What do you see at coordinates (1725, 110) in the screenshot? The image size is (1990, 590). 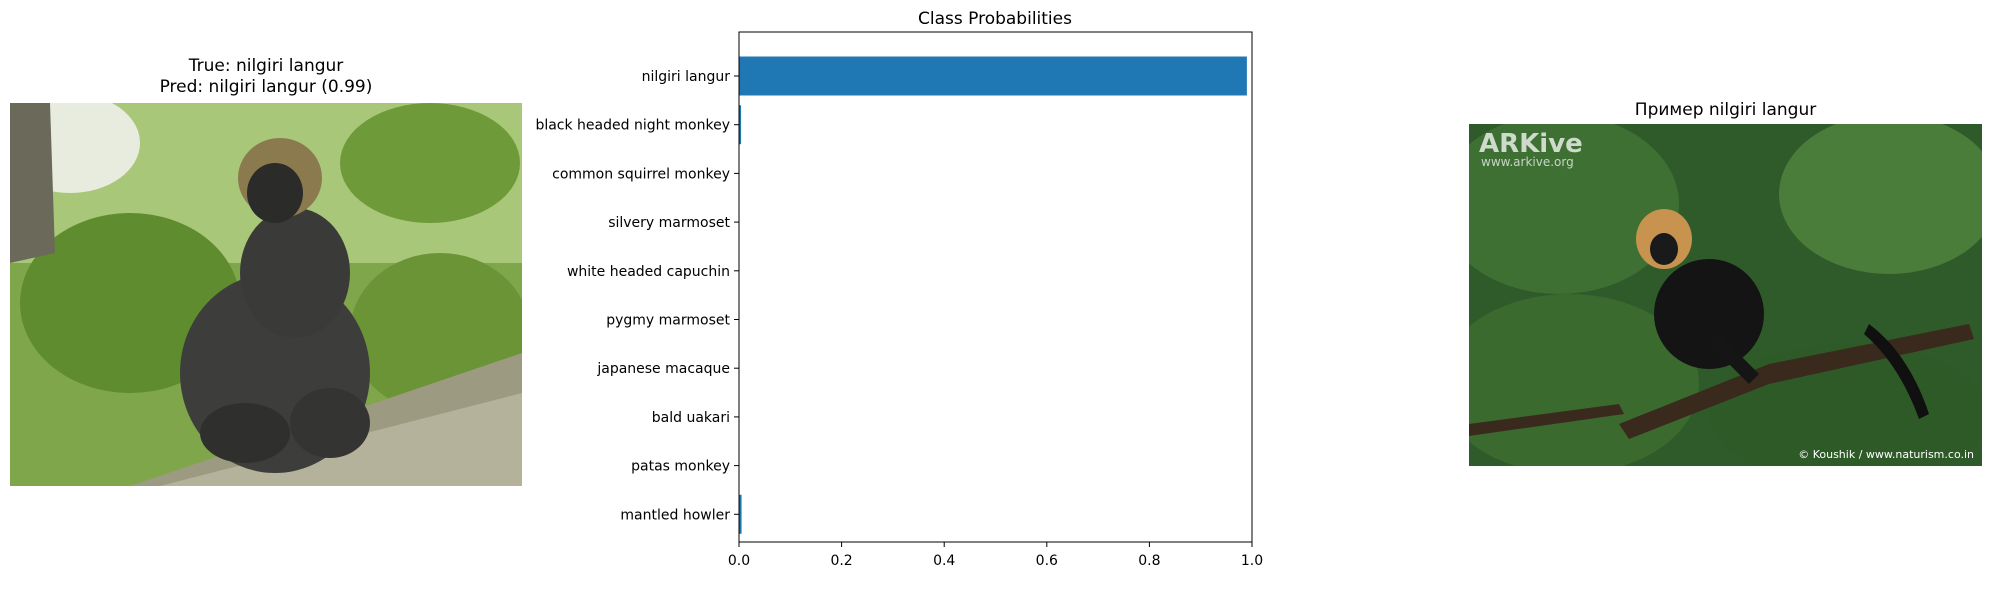 I see `example-panel-title: Пример nilgiri langur` at bounding box center [1725, 110].